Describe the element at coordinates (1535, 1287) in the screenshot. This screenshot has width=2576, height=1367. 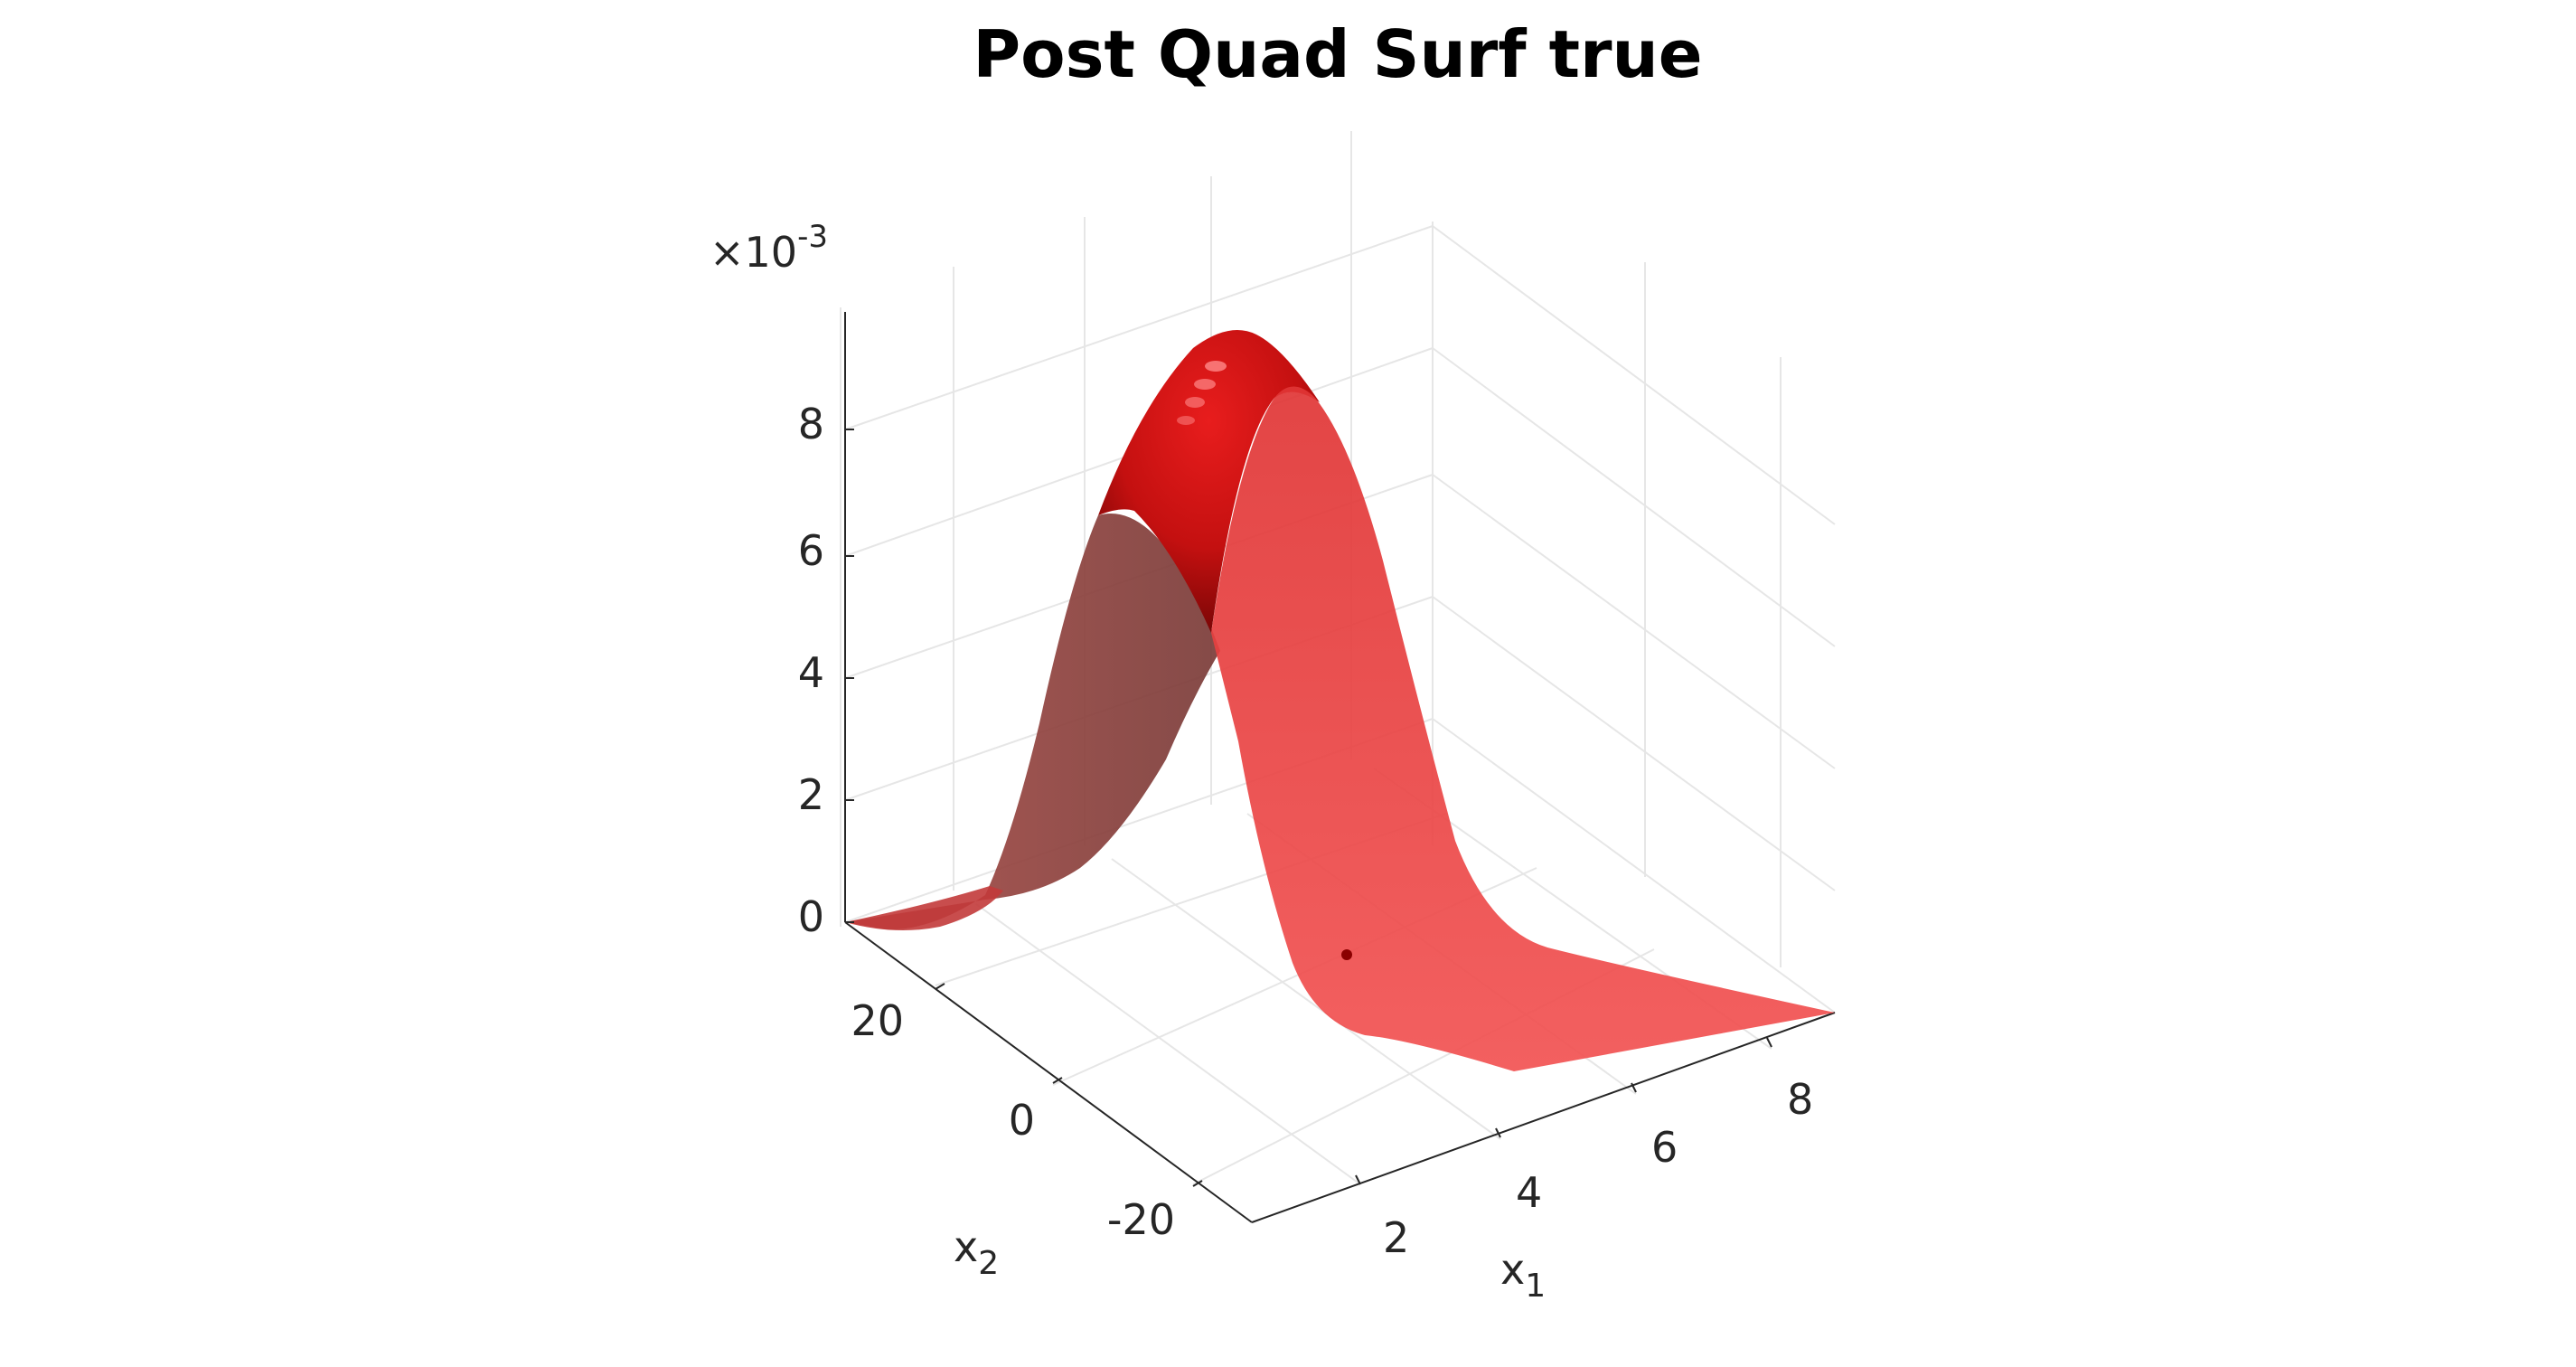
I see `x-axis-label-sub: 1` at that location.